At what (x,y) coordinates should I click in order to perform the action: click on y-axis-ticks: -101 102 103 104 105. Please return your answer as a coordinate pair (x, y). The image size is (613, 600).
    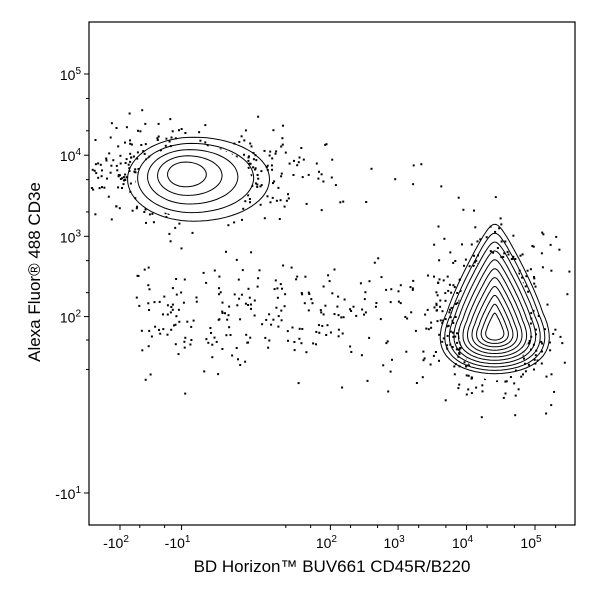
    Looking at the image, I should click on (72, 284).